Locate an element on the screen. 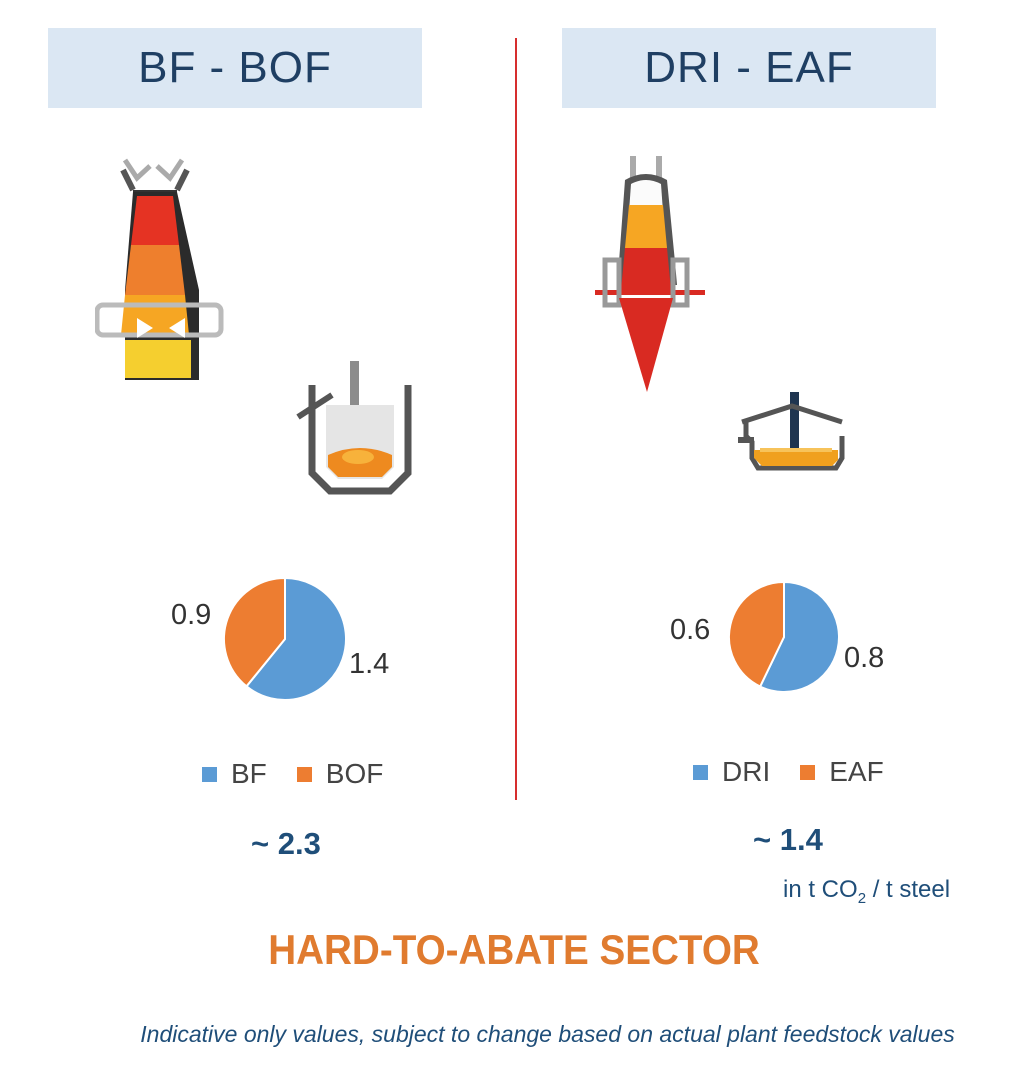 This screenshot has width=1028, height=1070. bf-legend-swatch is located at coordinates (209, 774).